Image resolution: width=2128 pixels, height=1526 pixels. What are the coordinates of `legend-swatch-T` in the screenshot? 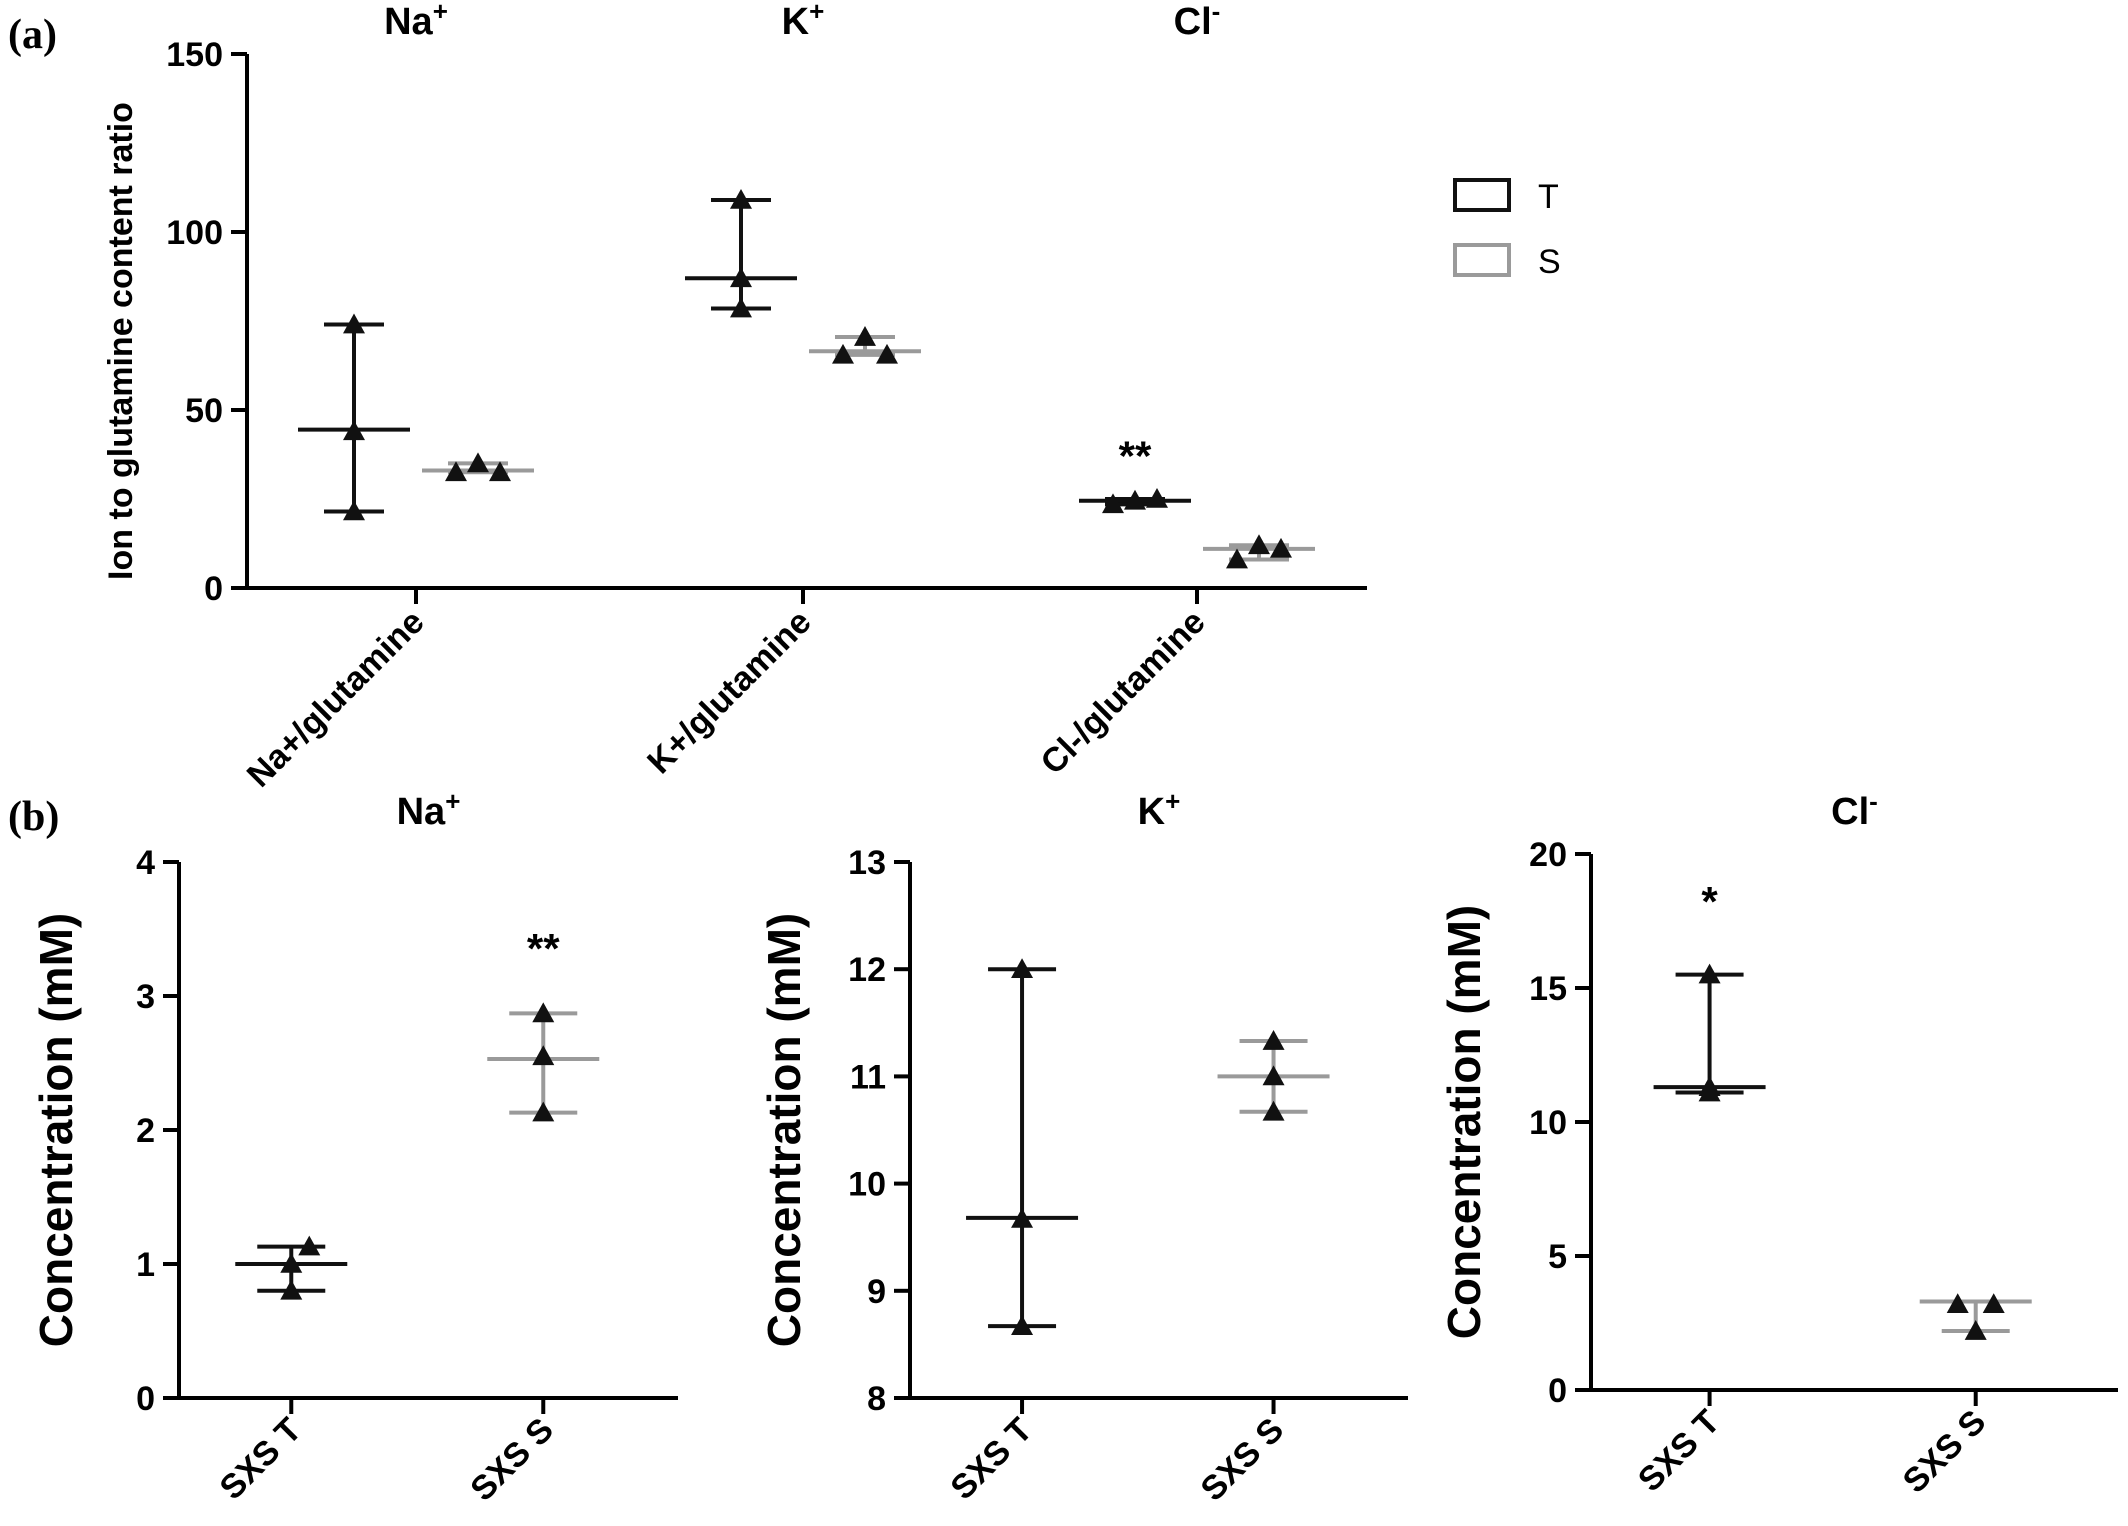 It's located at (1482, 195).